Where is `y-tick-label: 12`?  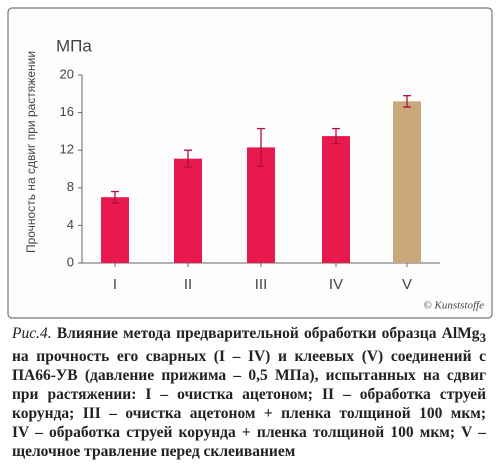 y-tick-label: 12 is located at coordinates (67, 149).